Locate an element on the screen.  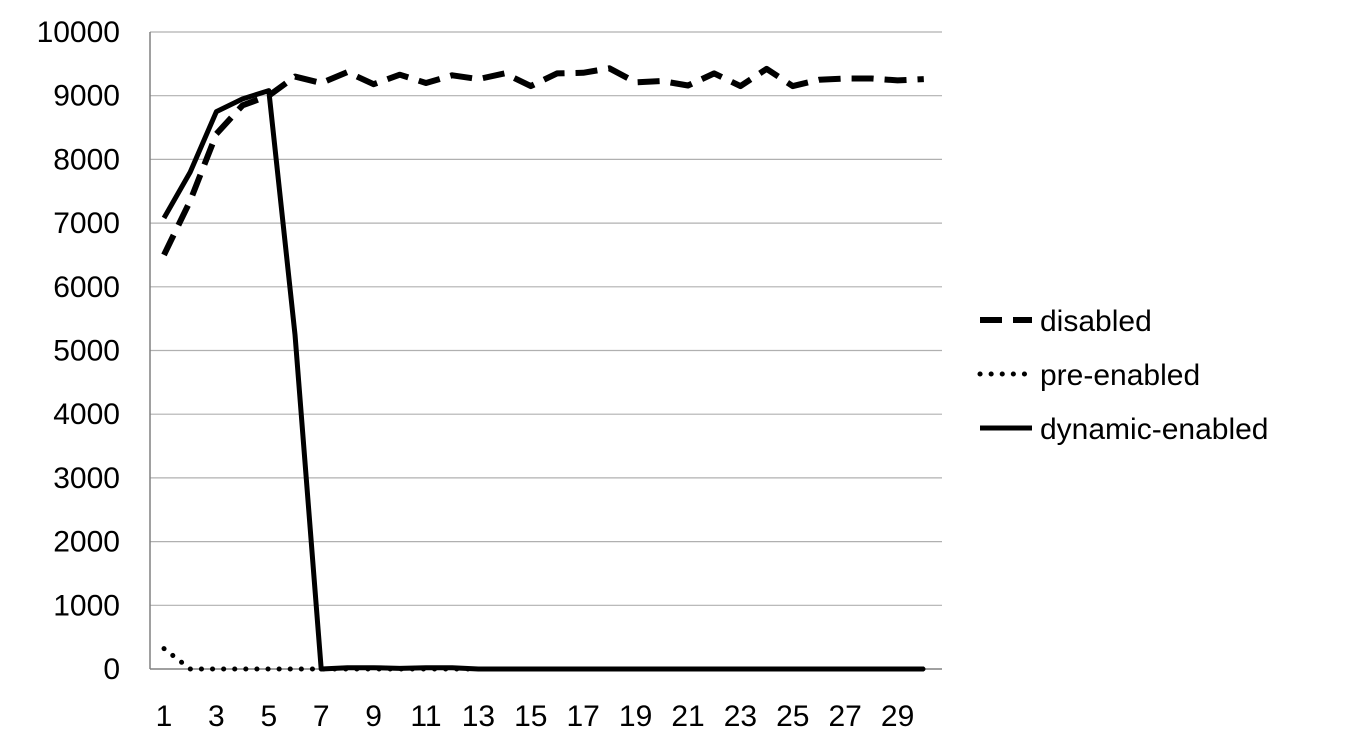
x-tick-label: 23 is located at coordinates (740, 716).